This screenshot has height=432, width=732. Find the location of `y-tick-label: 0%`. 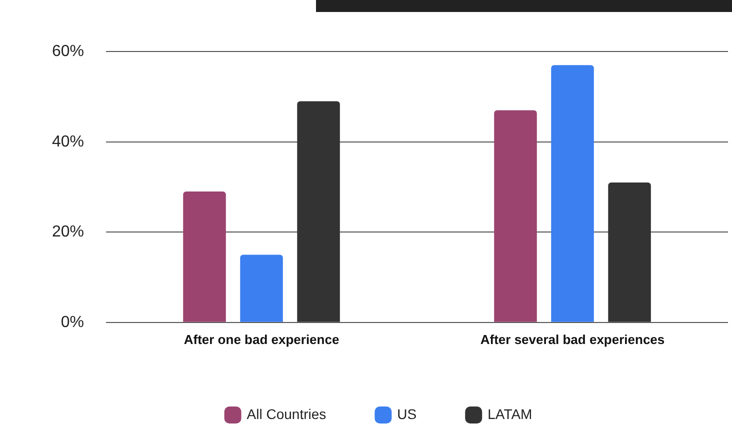

y-tick-label: 0% is located at coordinates (72, 322).